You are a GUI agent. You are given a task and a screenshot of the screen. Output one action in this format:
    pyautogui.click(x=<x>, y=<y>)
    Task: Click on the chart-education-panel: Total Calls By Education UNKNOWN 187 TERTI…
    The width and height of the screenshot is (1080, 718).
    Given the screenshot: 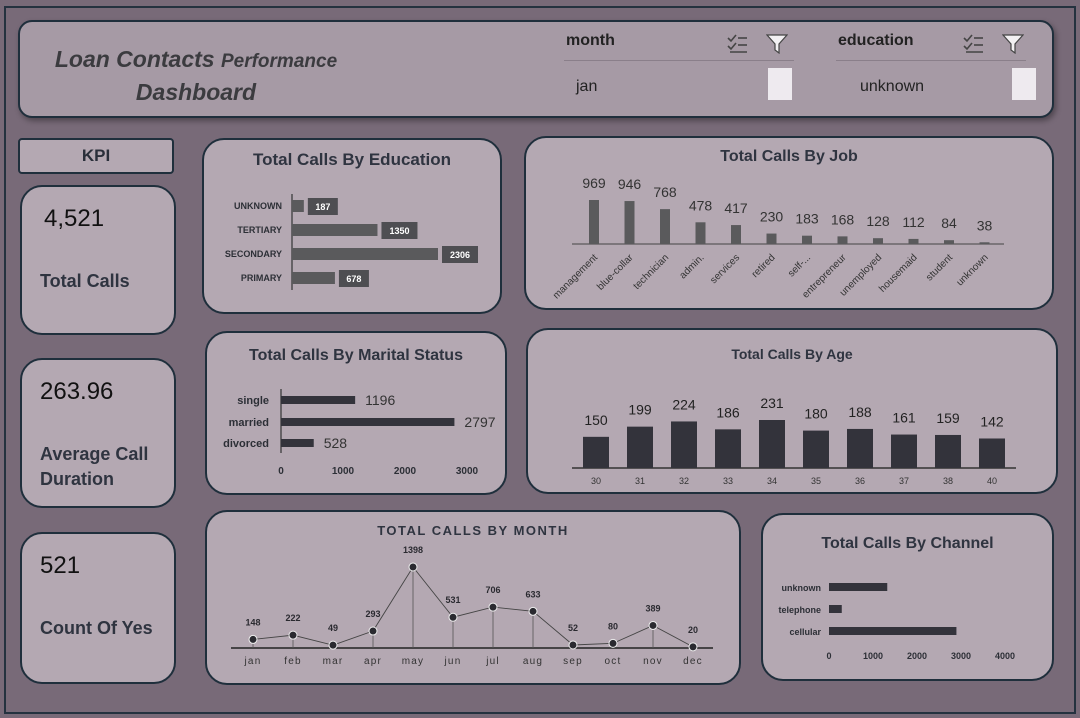 What is the action you would take?
    pyautogui.click(x=352, y=226)
    